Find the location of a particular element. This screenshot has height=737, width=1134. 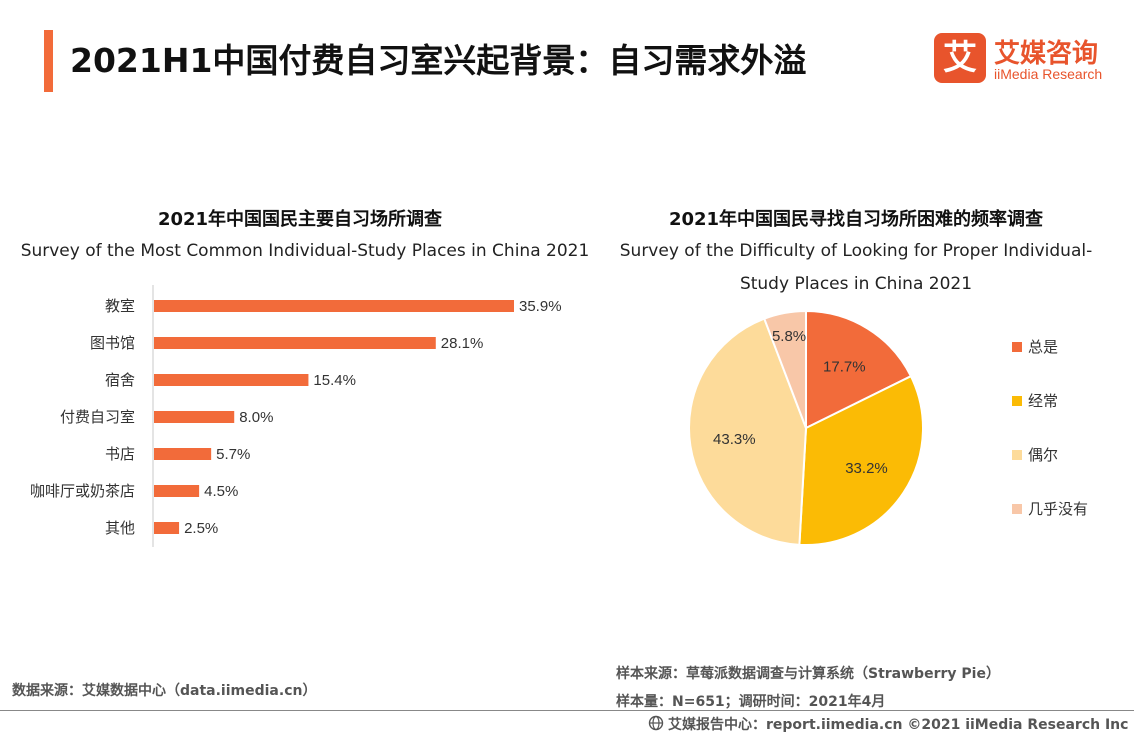

bar-category-label: 书店 is located at coordinates (120, 454).